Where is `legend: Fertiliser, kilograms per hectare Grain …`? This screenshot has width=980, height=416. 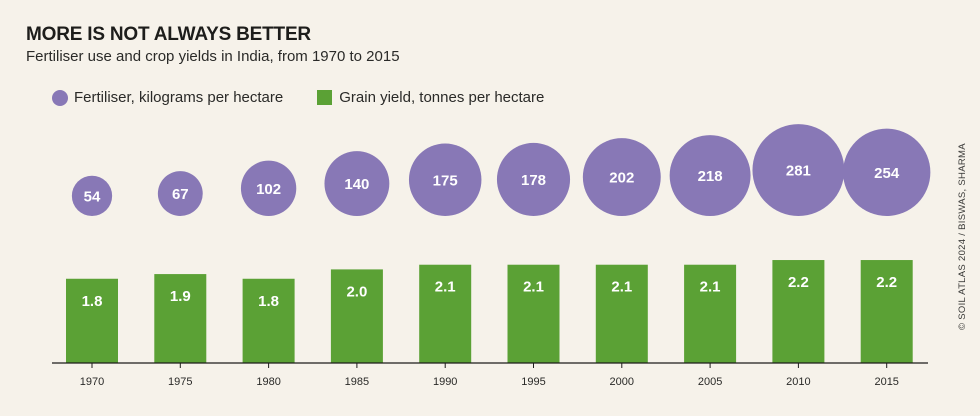
legend: Fertiliser, kilograms per hectare Grain … is located at coordinates (315, 97).